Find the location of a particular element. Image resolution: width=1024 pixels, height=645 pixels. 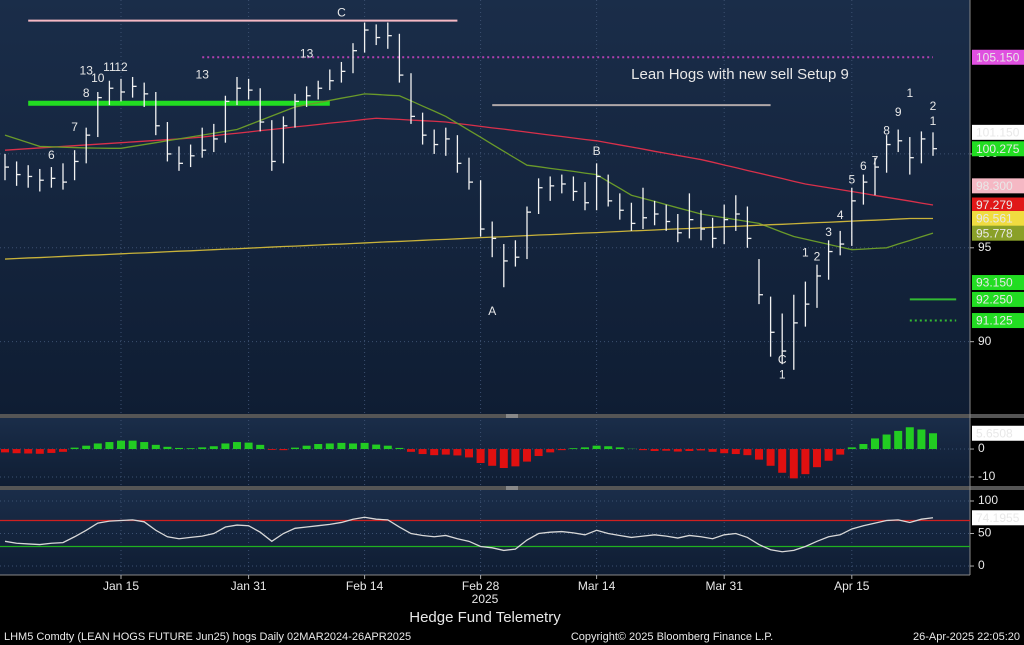

last-value-label-box is located at coordinates (998, 433).